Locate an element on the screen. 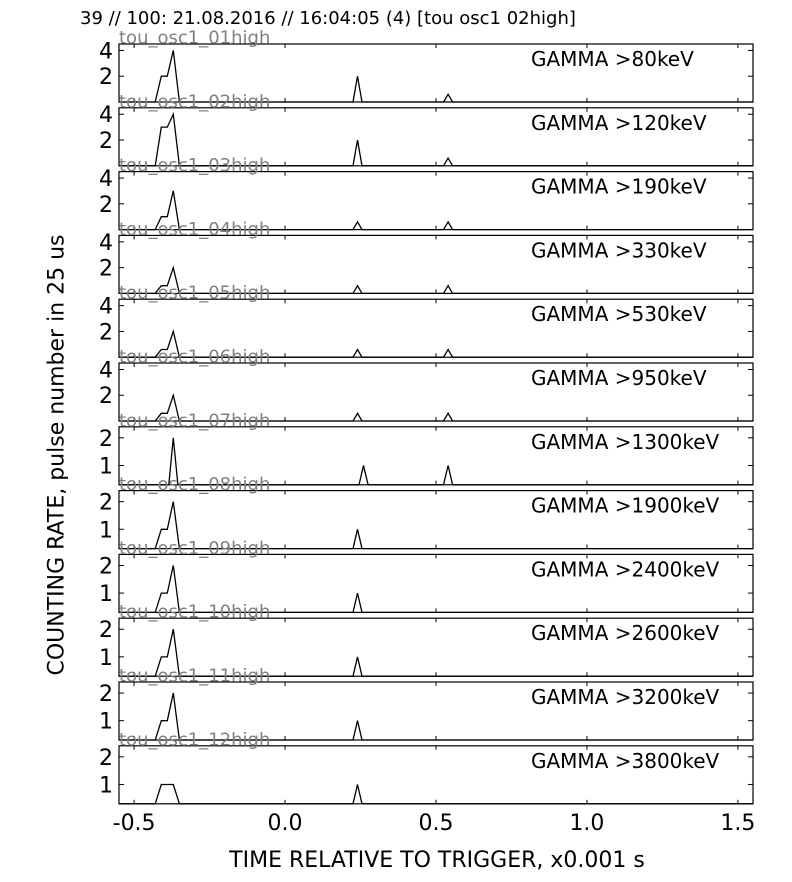  panel-energy-label: GAMMA >3800keV is located at coordinates (625, 761).